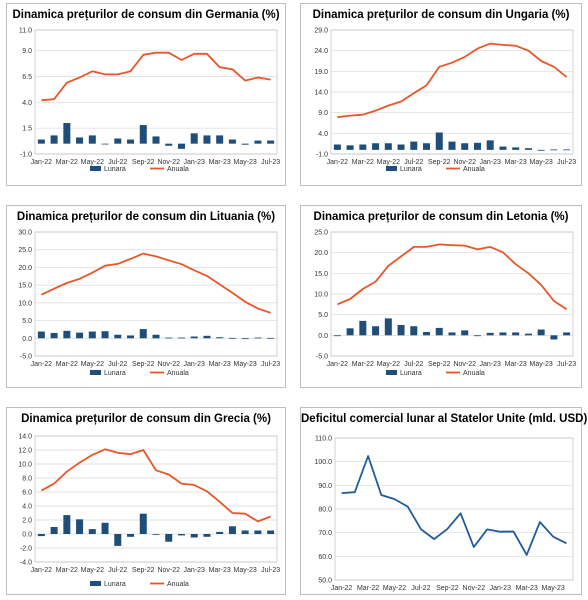 The width and height of the screenshot is (588, 600). Describe the element at coordinates (566, 162) in the screenshot. I see `x-tick-label: Jul-23` at that location.